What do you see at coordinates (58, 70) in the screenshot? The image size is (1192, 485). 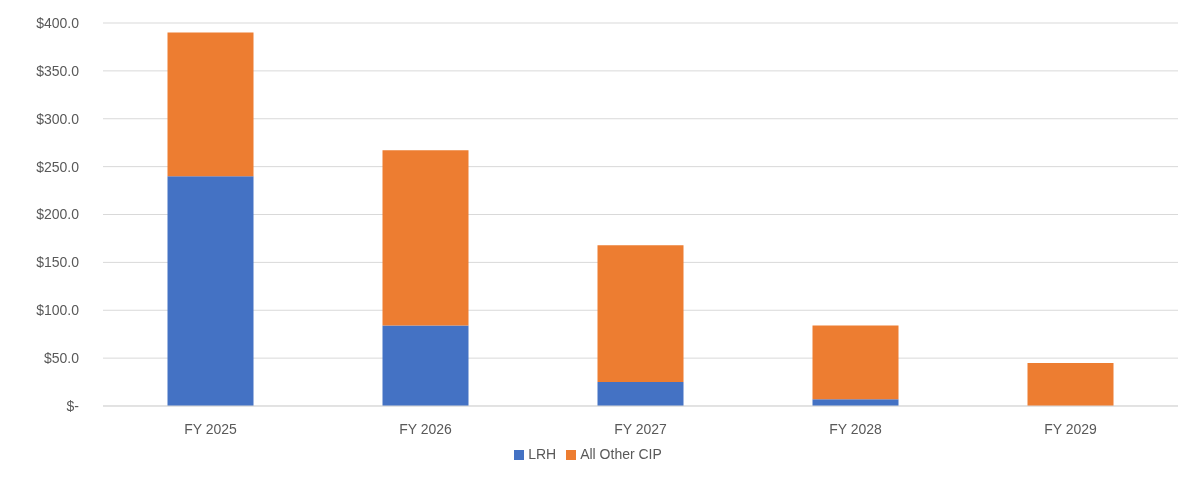 I see `y-tick-label: $350.0` at bounding box center [58, 70].